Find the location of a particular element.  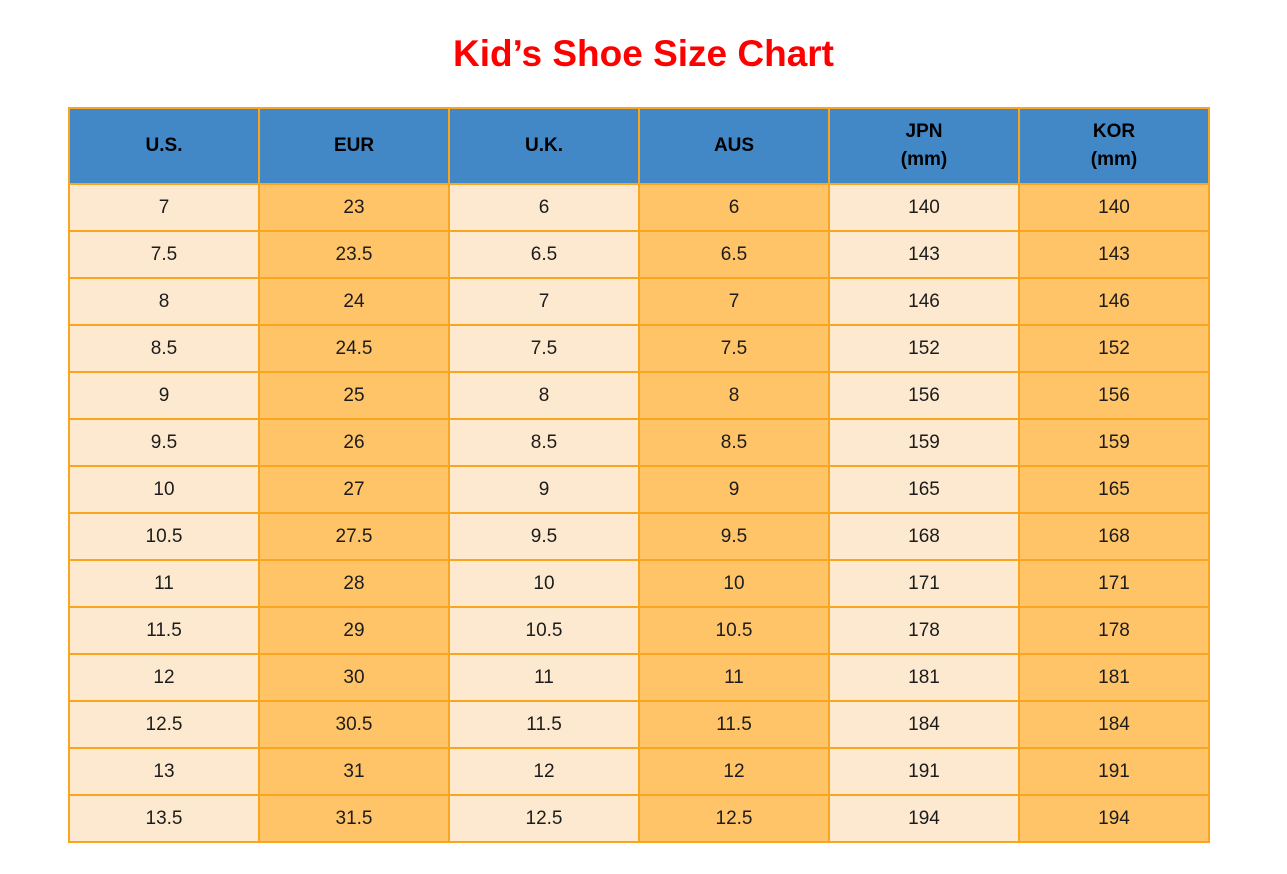

cell: 26 is located at coordinates (354, 442).